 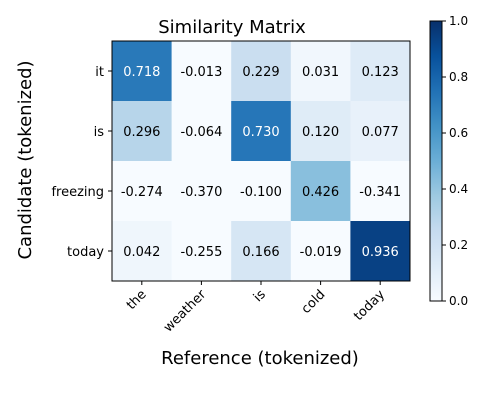 I want to click on y-axis-label: Candidate (tokenized), so click(x=25, y=159).